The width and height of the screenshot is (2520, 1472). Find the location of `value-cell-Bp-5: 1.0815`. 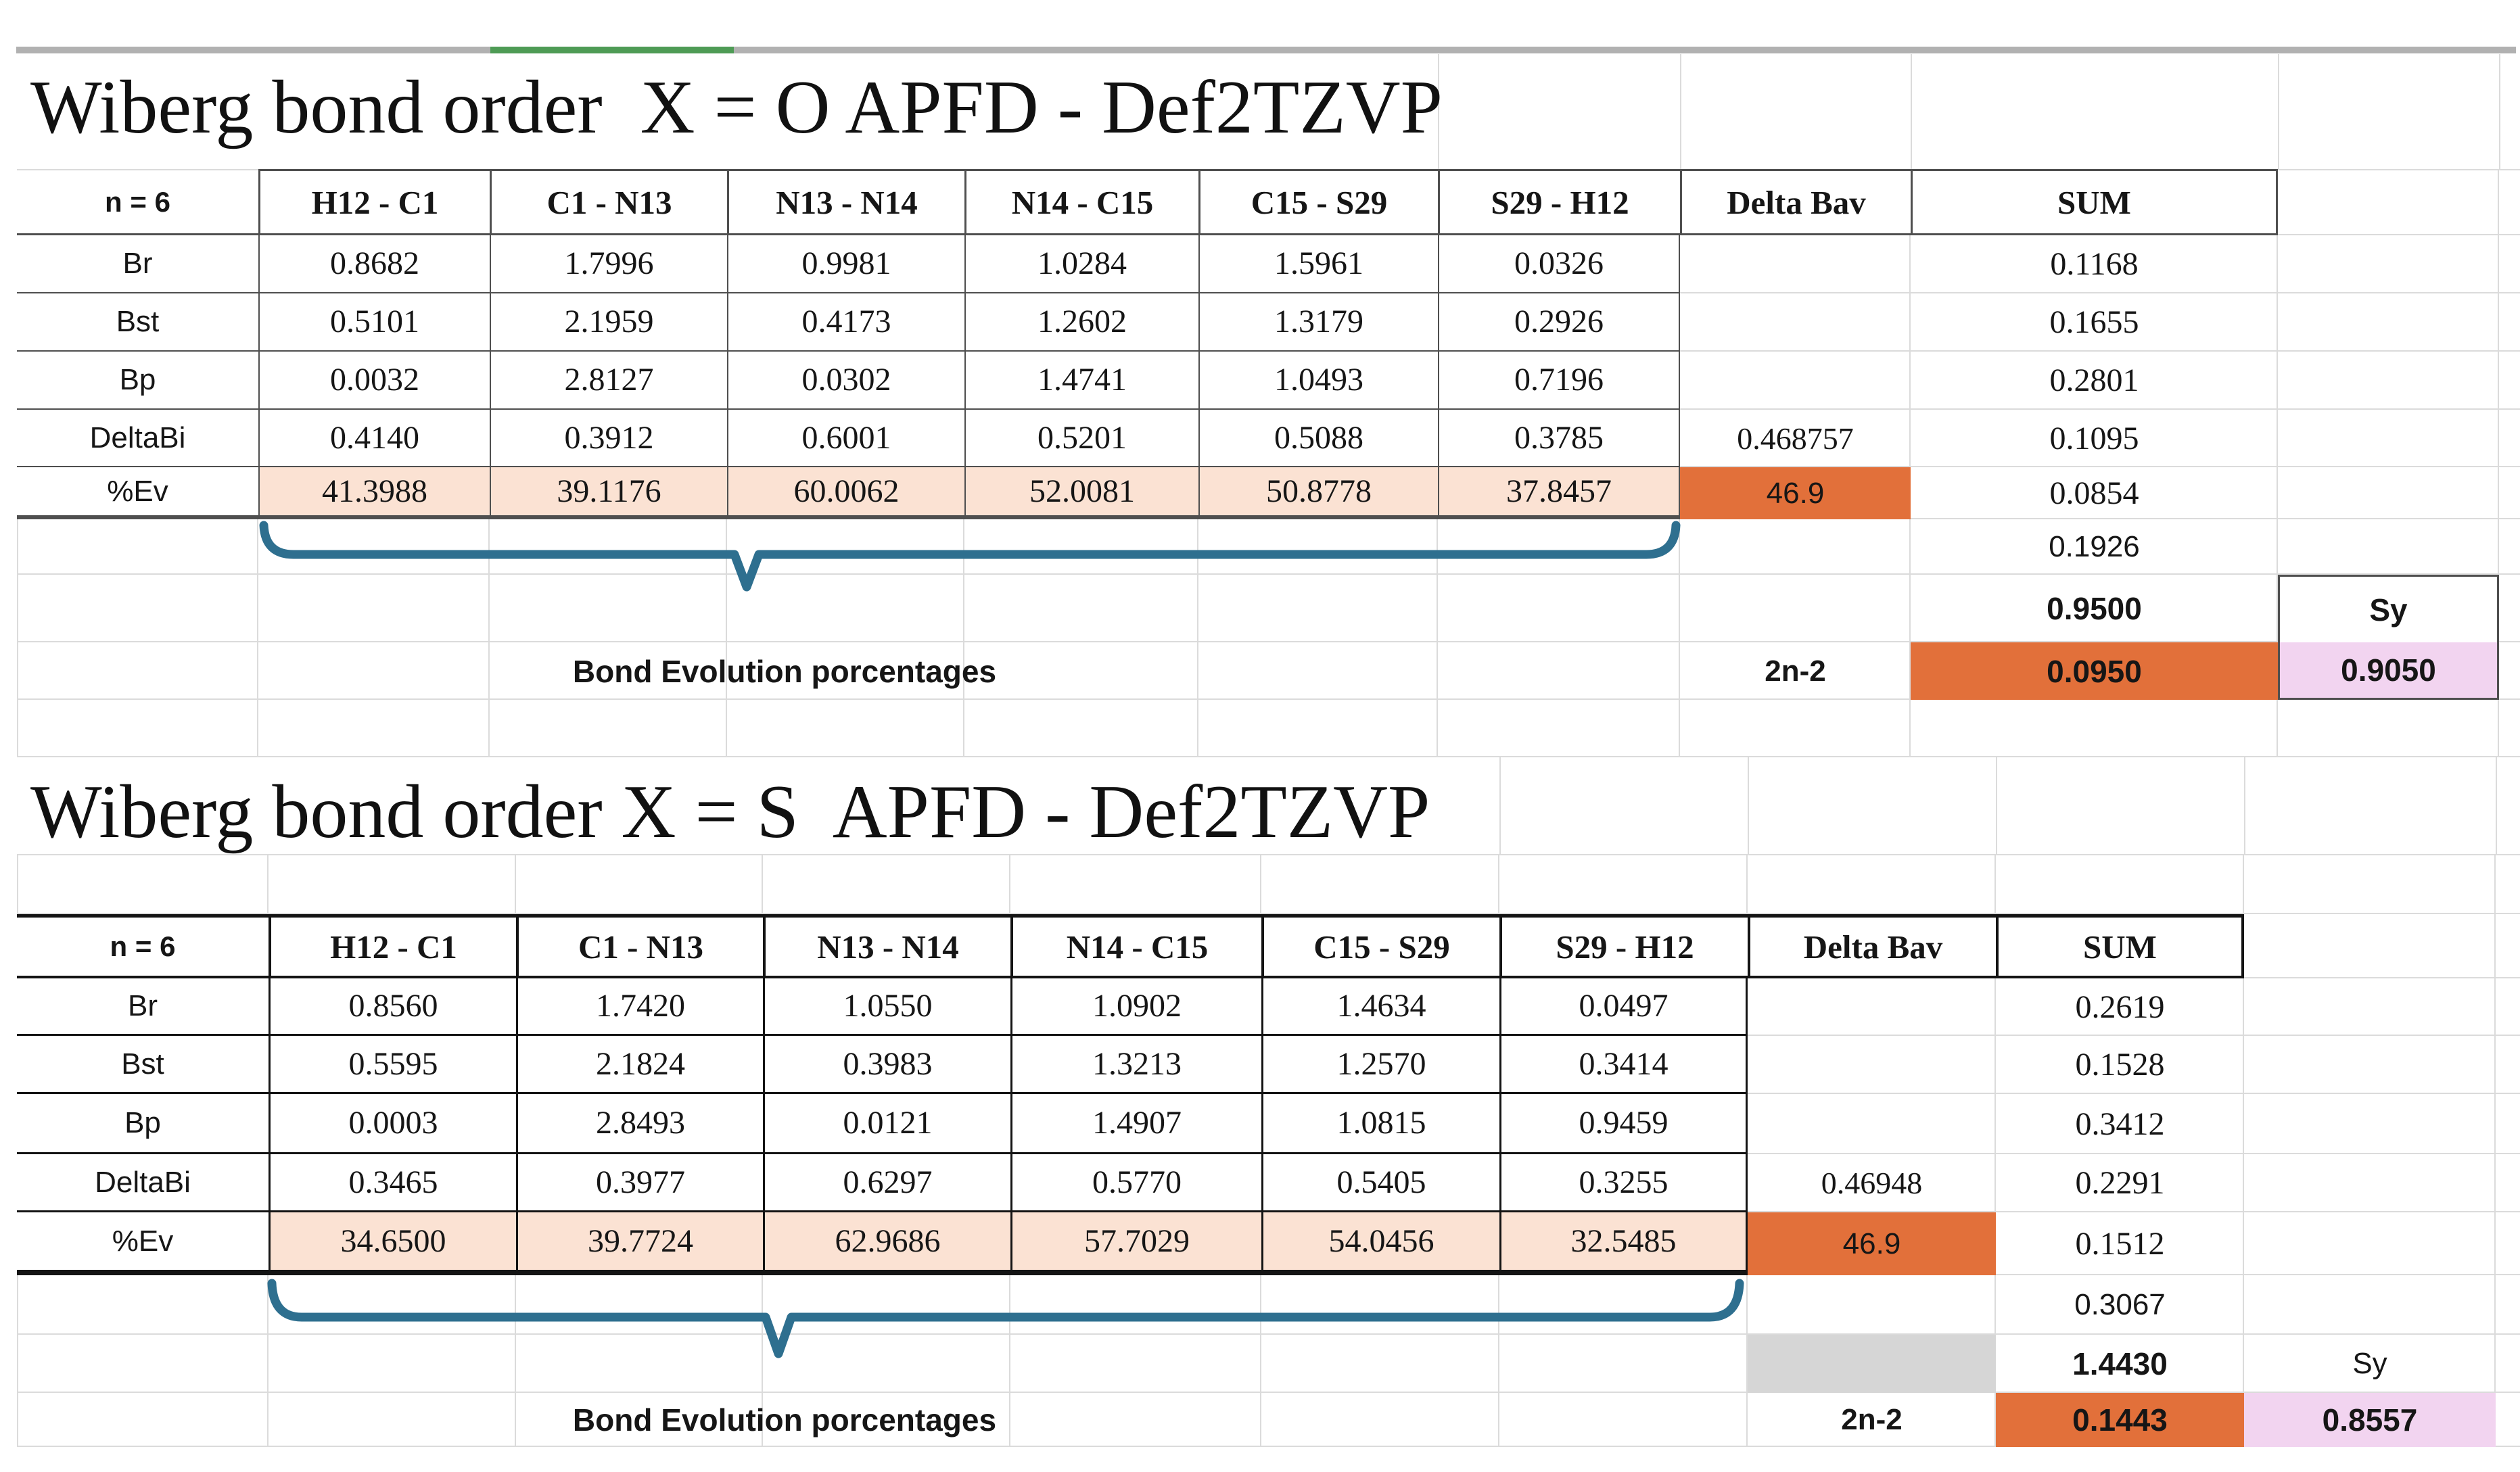

value-cell-Bp-5: 1.0815 is located at coordinates (1380, 1124).